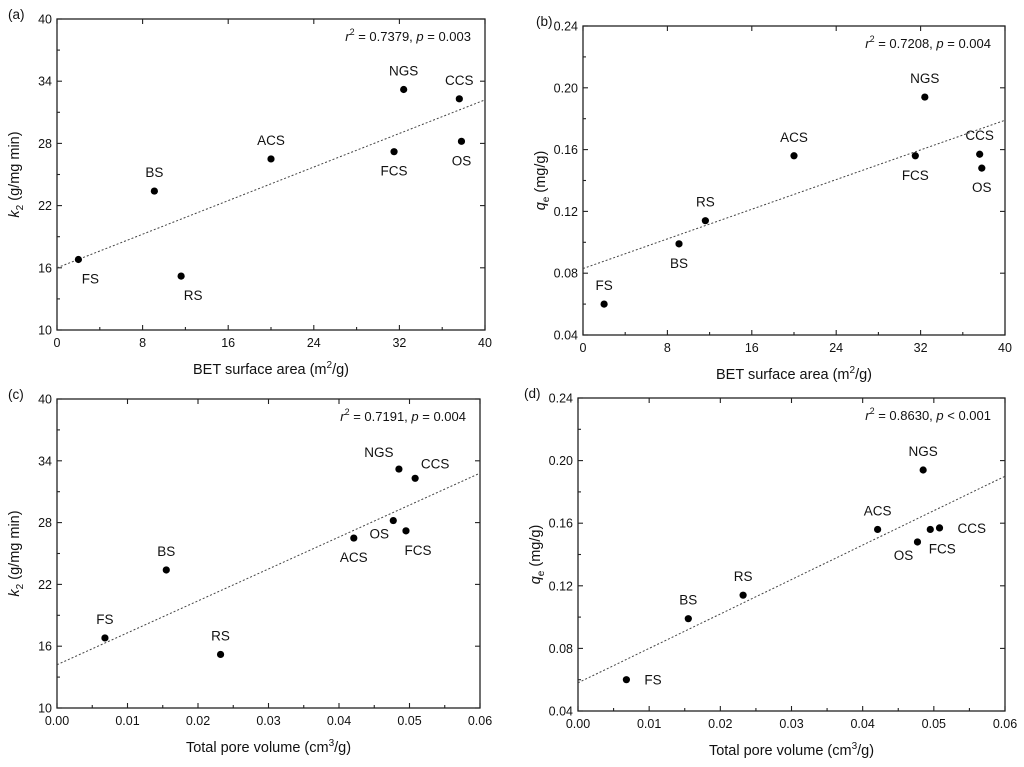 The height and width of the screenshot is (767, 1024). What do you see at coordinates (878, 510) in the screenshot?
I see `point-label-acs: ACS` at bounding box center [878, 510].